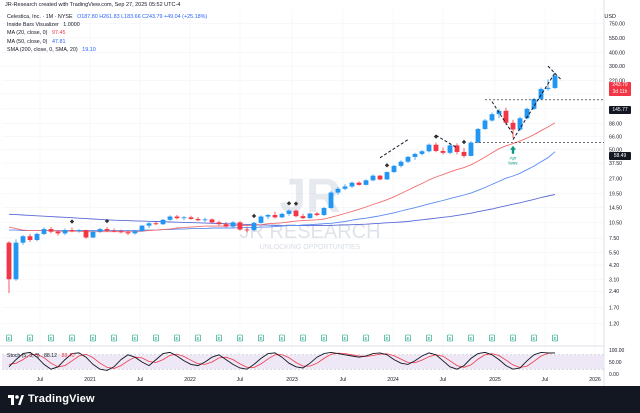  What do you see at coordinates (27, 33) in the screenshot?
I see `indicator-label: MA (20, close, 0)` at bounding box center [27, 33].